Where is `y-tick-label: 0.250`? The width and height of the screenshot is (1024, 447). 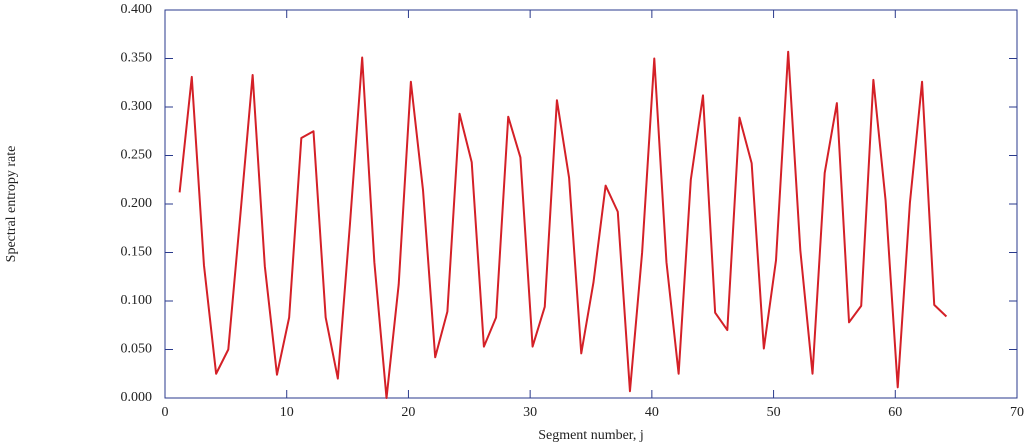 y-tick-label: 0.250 is located at coordinates (137, 155).